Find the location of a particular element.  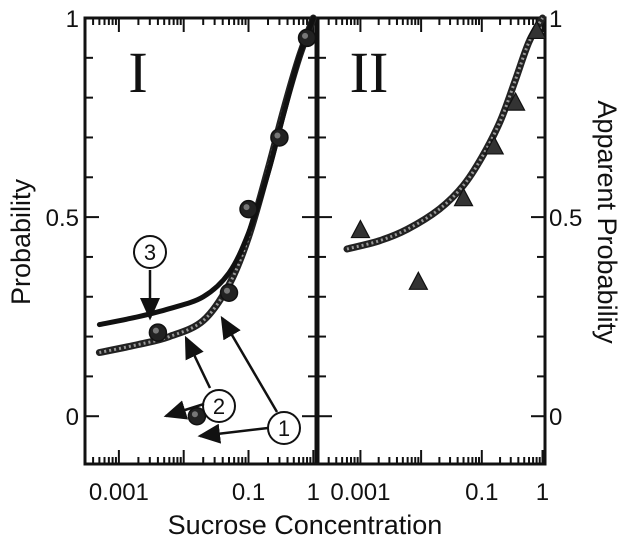

panel-II-series-line-texture is located at coordinates (445, 134).